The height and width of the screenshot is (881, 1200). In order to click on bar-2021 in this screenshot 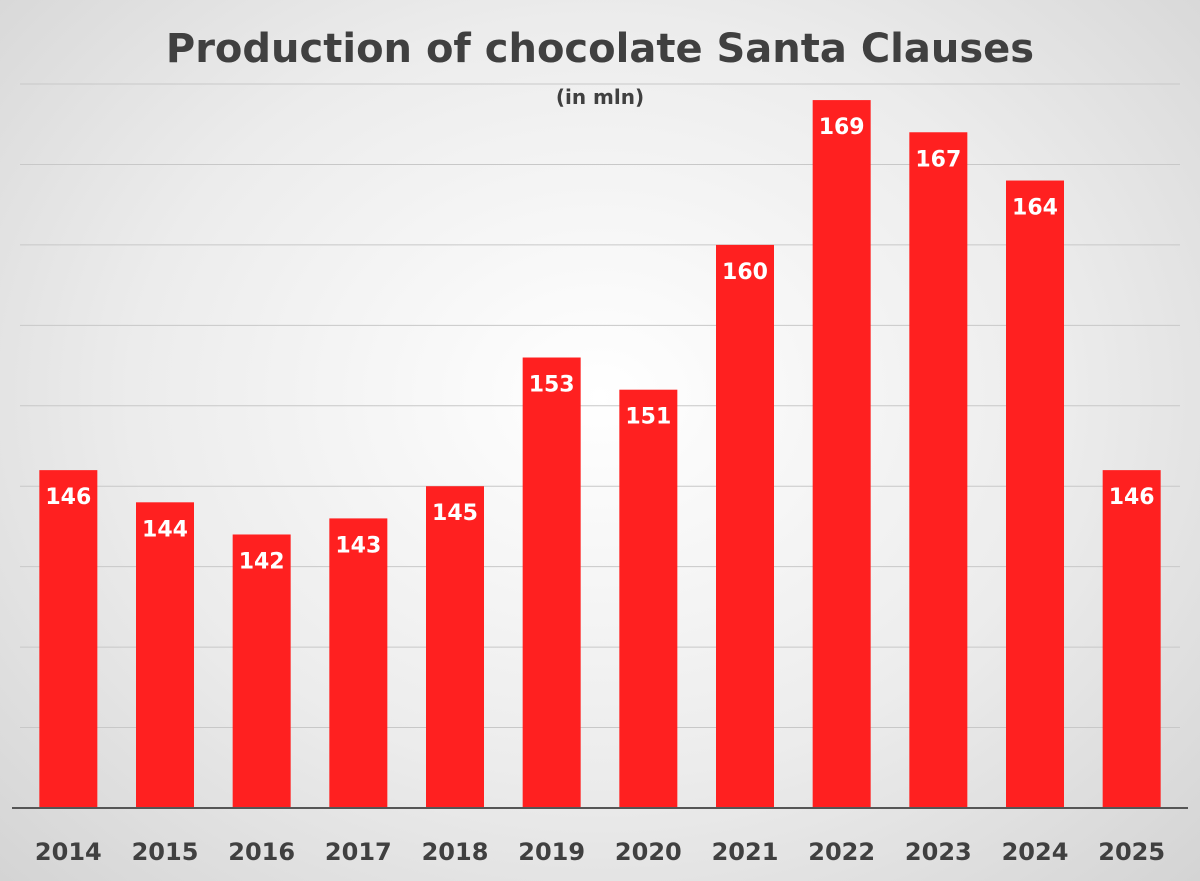, I will do `click(745, 526)`.